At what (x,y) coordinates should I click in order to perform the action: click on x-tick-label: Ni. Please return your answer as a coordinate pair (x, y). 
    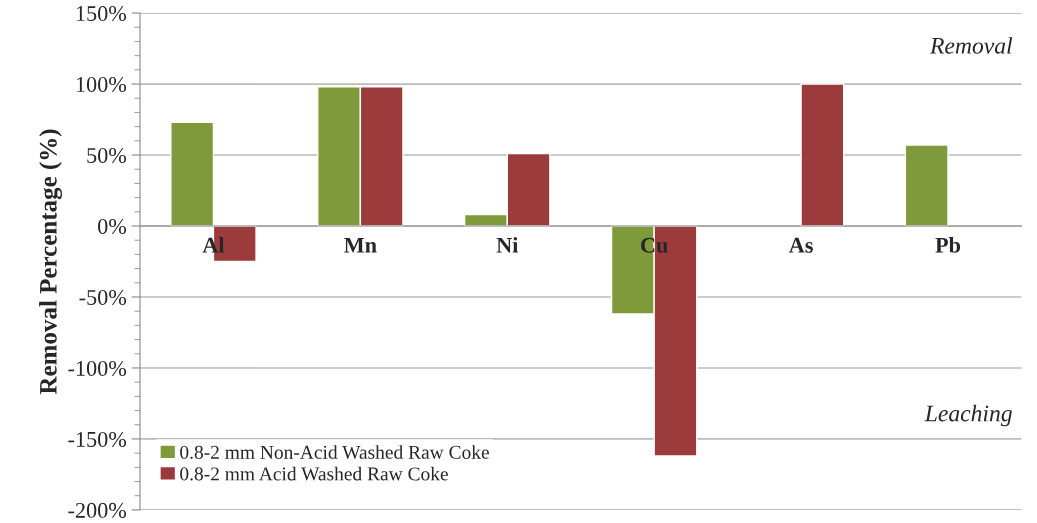
    Looking at the image, I should click on (507, 245).